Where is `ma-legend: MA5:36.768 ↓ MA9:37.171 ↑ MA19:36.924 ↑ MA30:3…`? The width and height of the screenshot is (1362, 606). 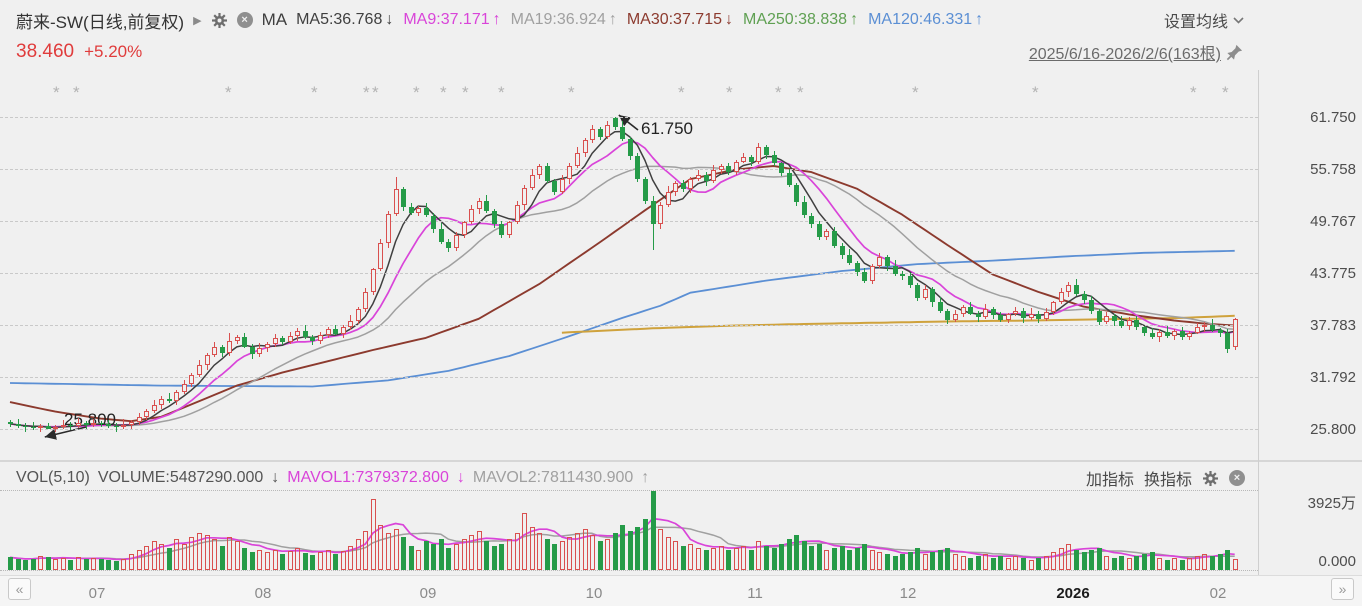 ma-legend: MA5:36.768 ↓ MA9:37.171 ↑ MA19:36.924 ↑ MA30:3… is located at coordinates (639, 20).